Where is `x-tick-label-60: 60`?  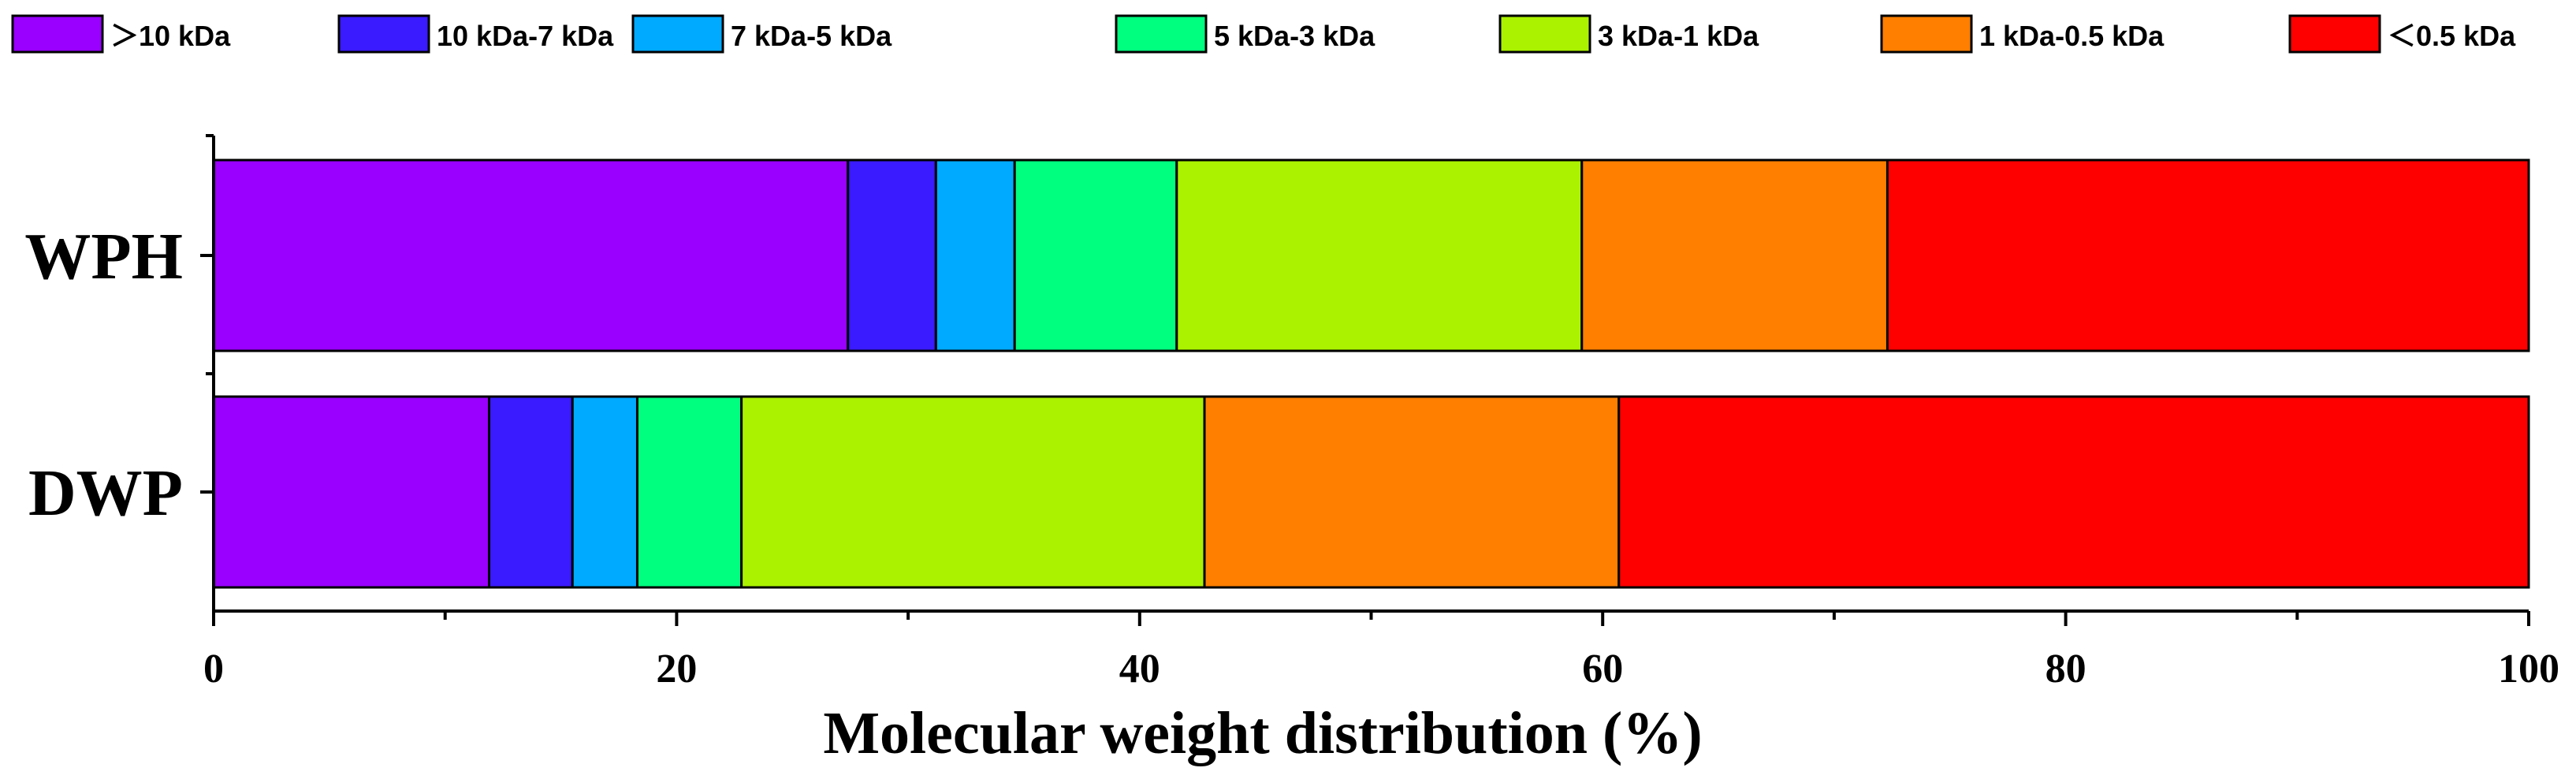
x-tick-label-60: 60 is located at coordinates (1602, 669).